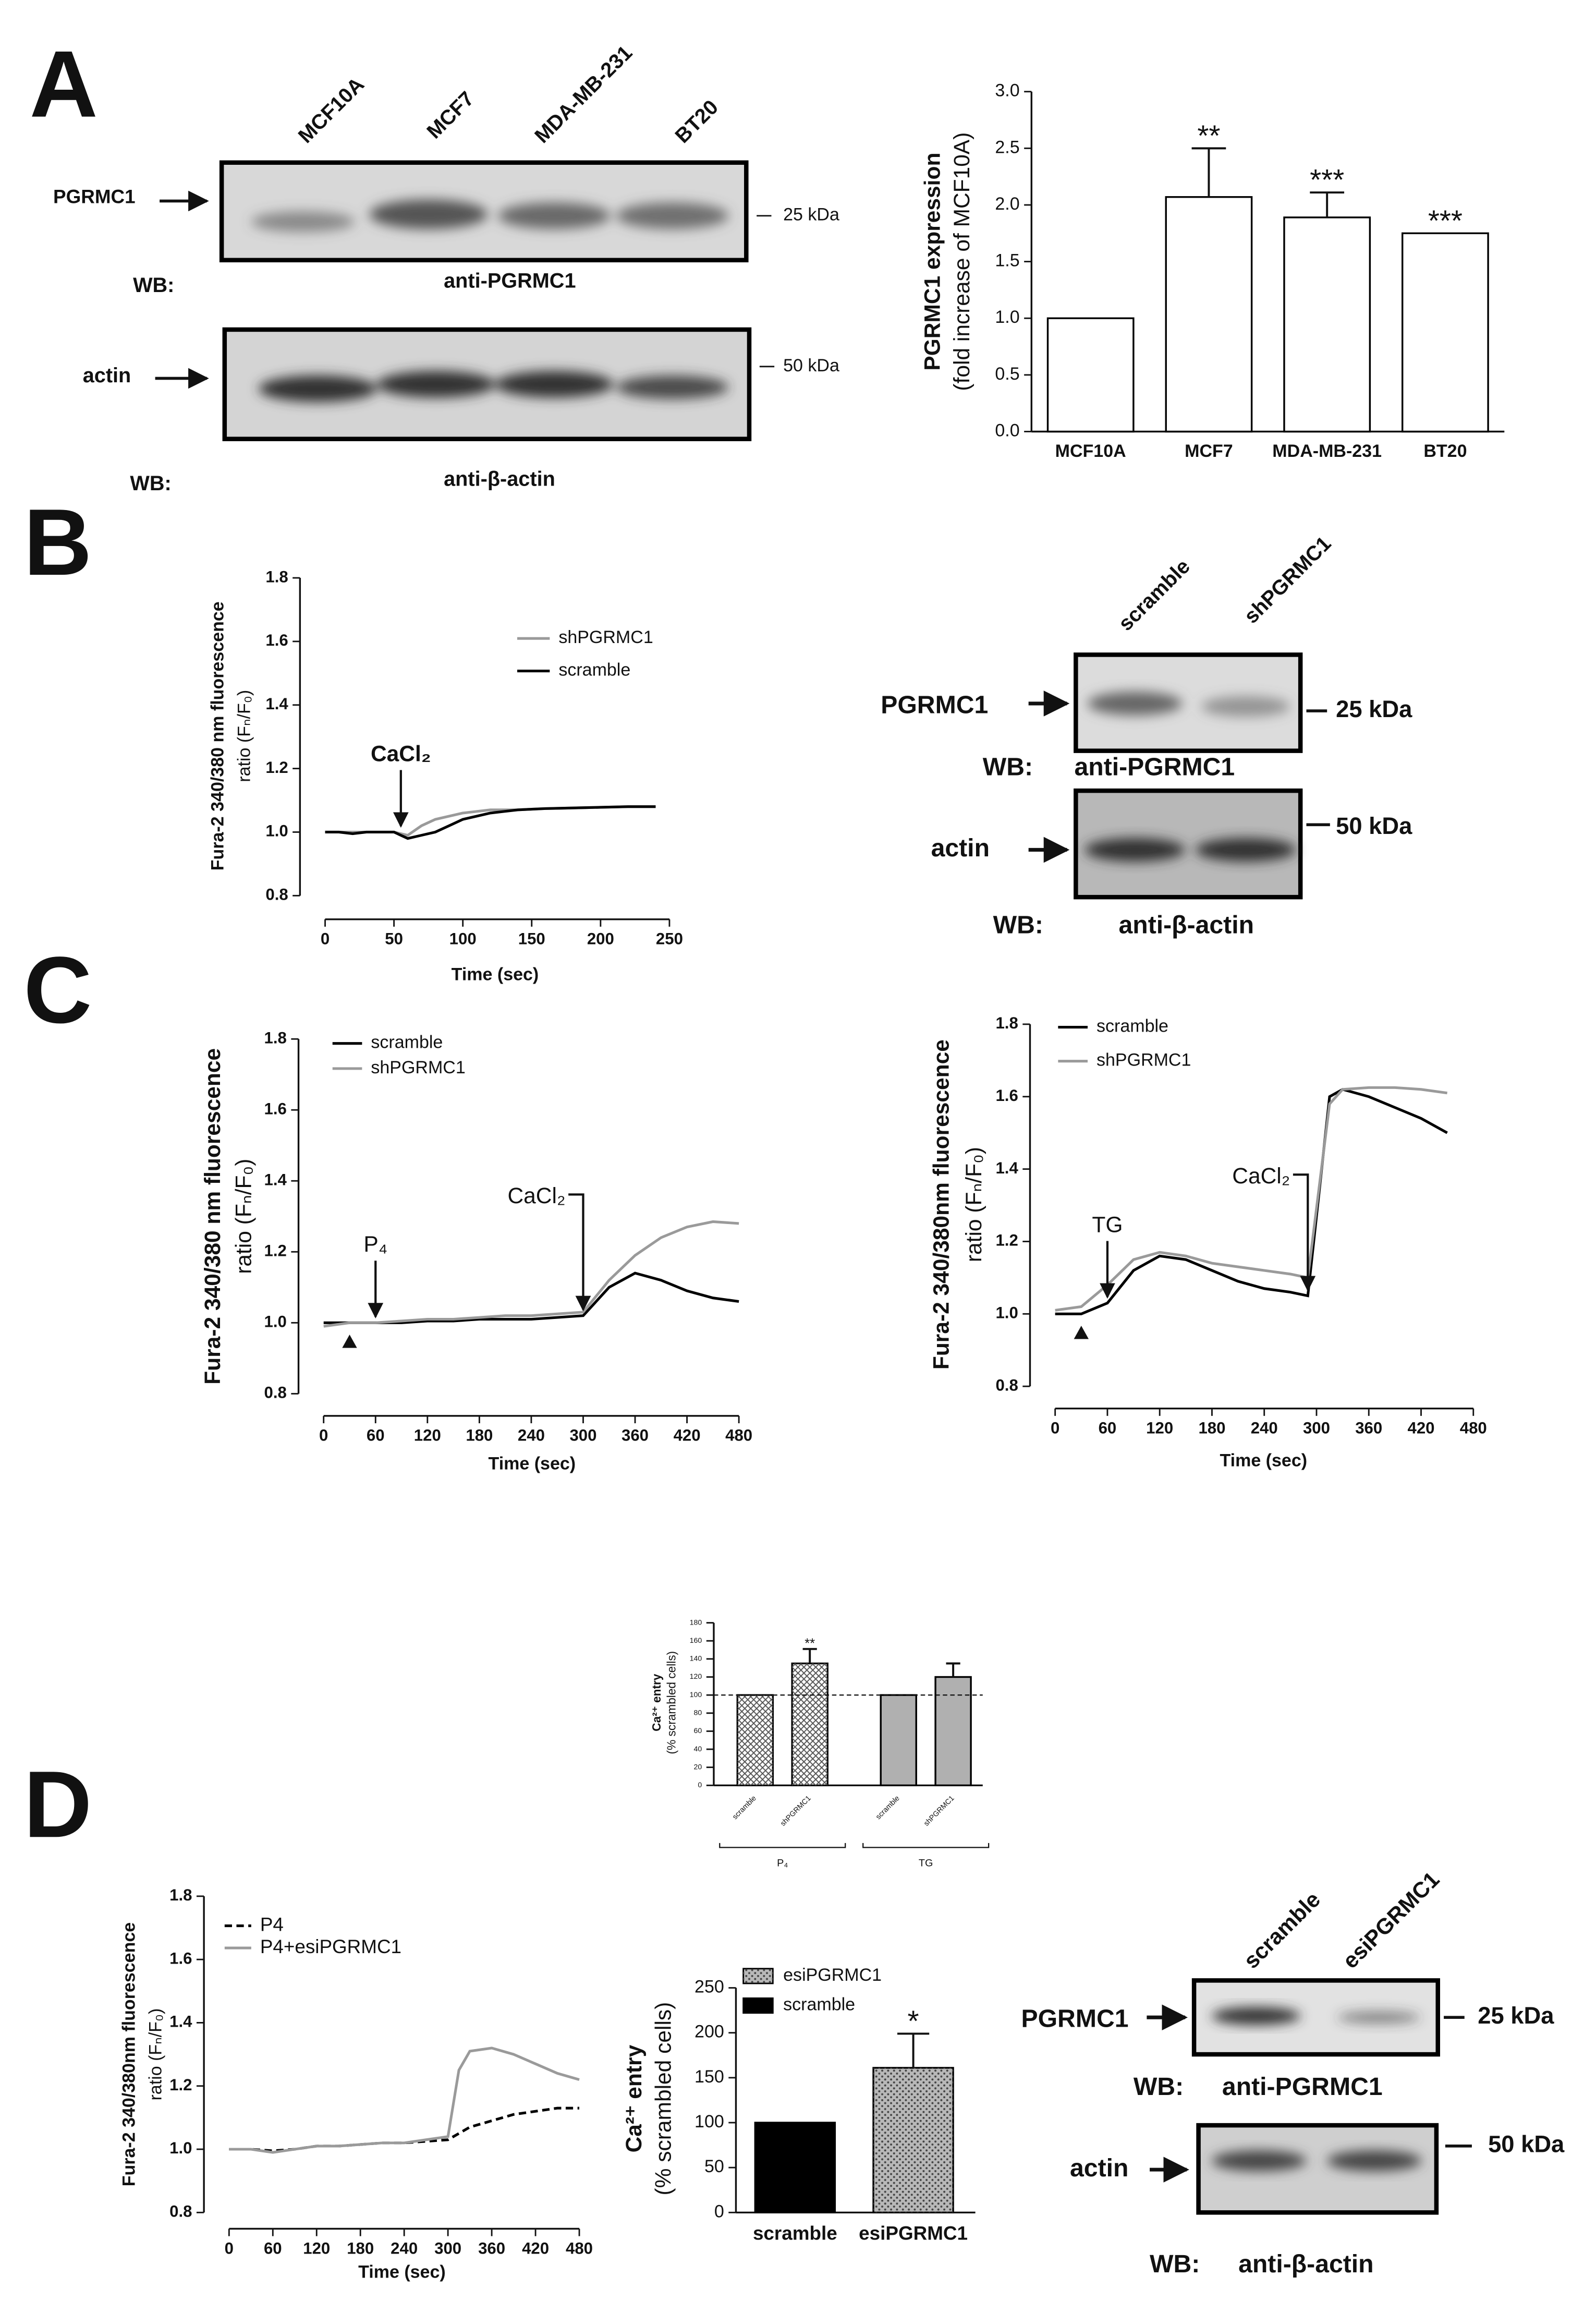 The height and width of the screenshot is (2313, 1596). I want to click on y-tick-label: 80, so click(698, 1713).